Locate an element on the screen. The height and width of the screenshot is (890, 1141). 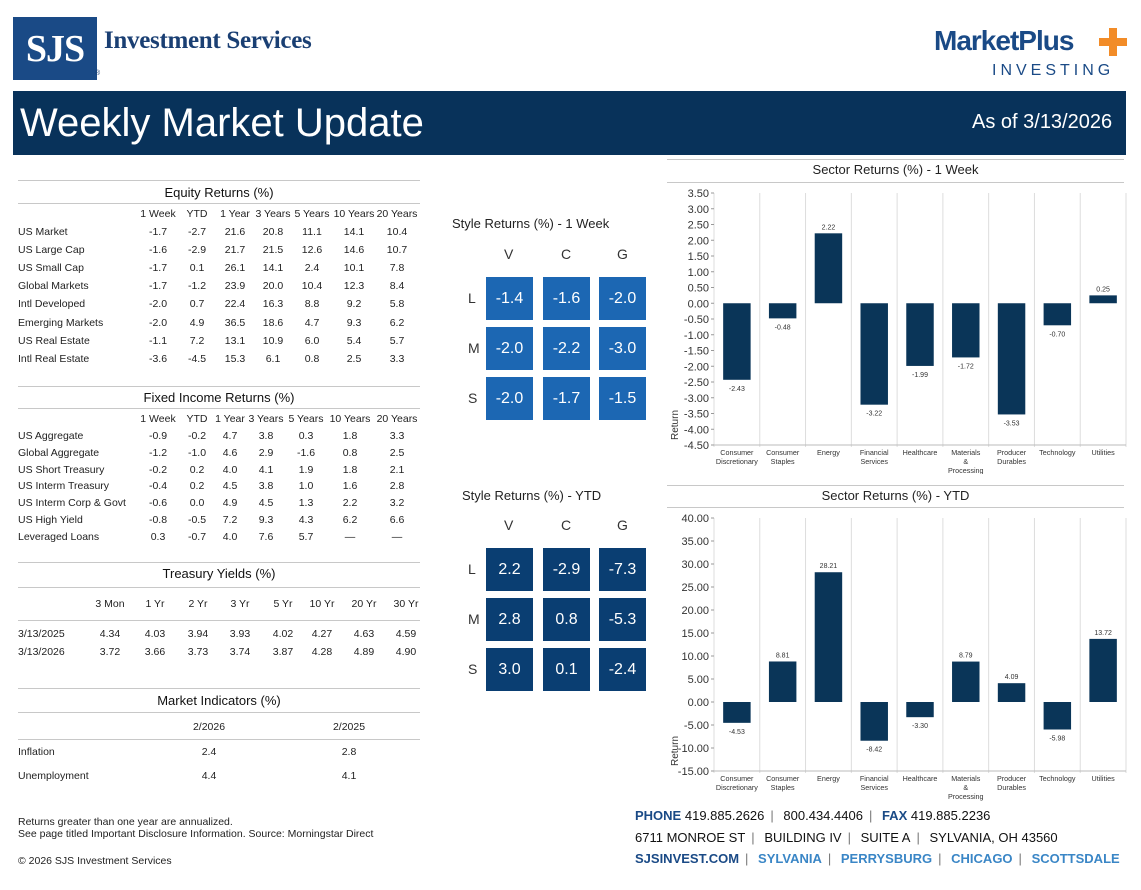
table-cell: 3.66 is located at coordinates (155, 652).